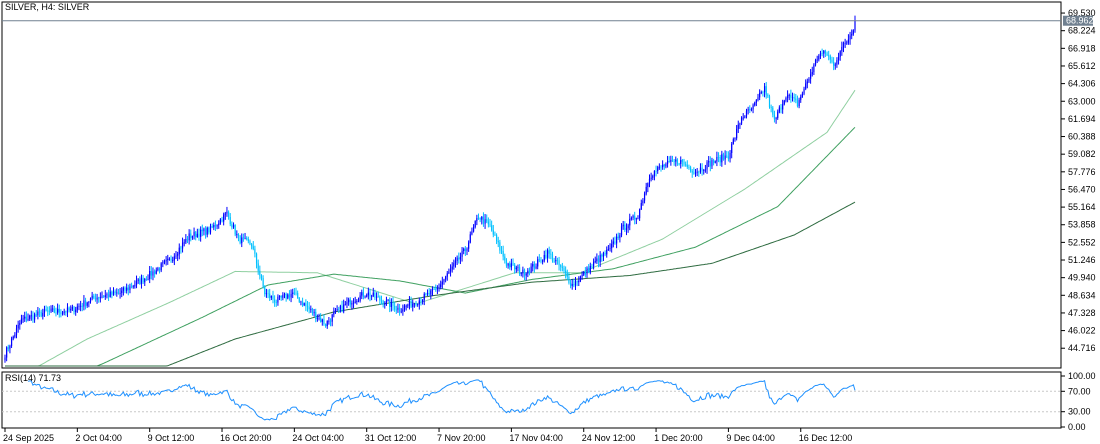 Image resolution: width=1100 pixels, height=444 pixels. Describe the element at coordinates (1077, 427) in the screenshot. I see `rsi-tick-label: 0.00` at that location.